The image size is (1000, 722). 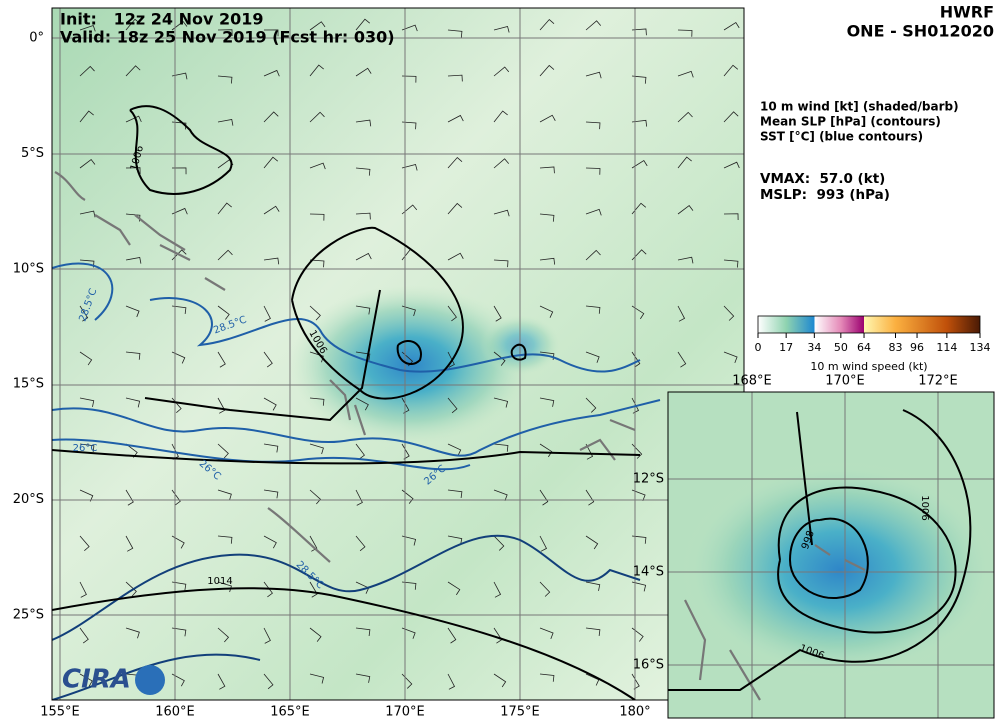 I want to click on legend-line: Mean SLP [hPa] (contours), so click(x=850, y=122).